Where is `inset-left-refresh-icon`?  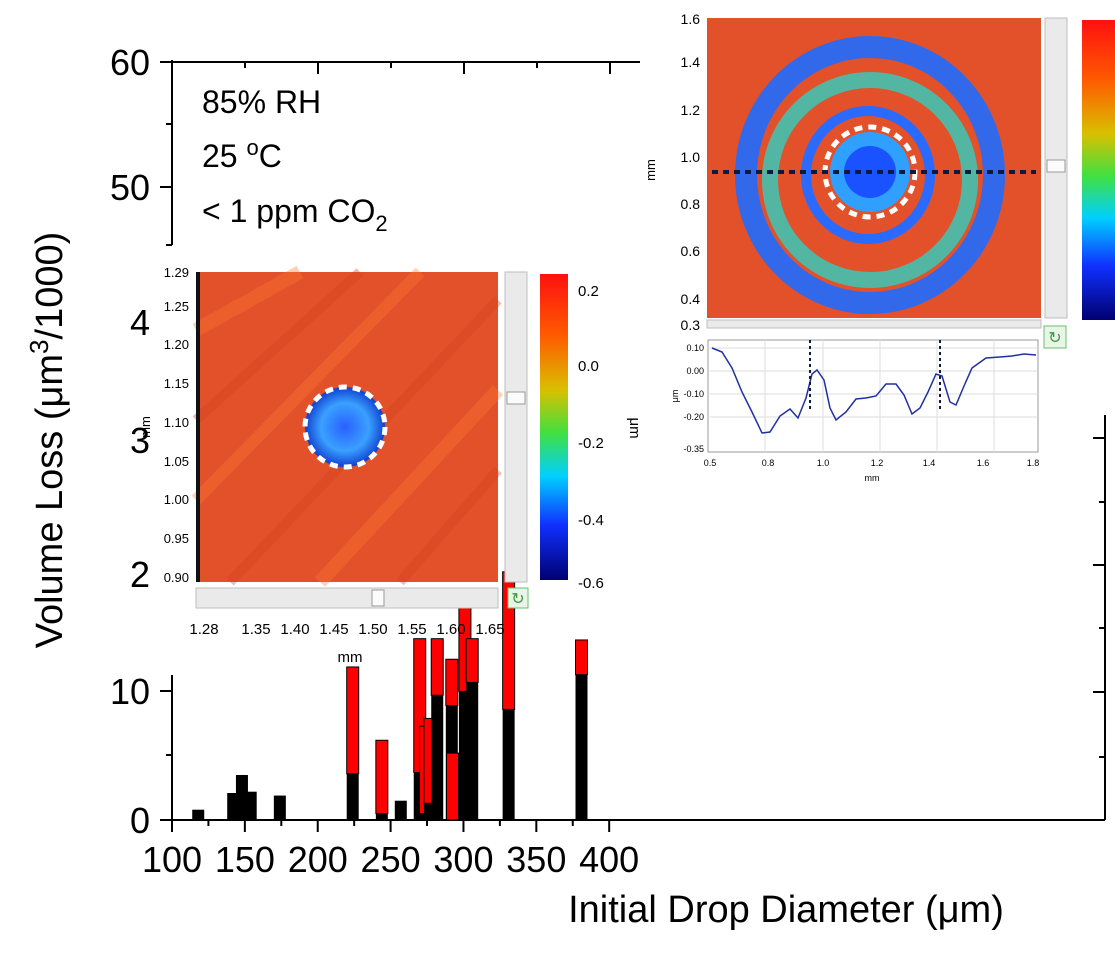
inset-left-refresh-icon is located at coordinates (518, 598).